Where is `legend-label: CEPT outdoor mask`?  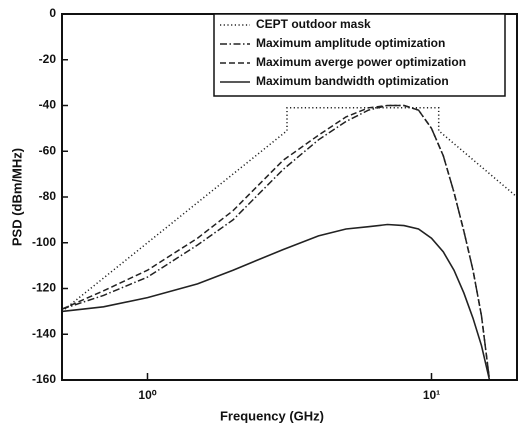 legend-label: CEPT outdoor mask is located at coordinates (313, 24).